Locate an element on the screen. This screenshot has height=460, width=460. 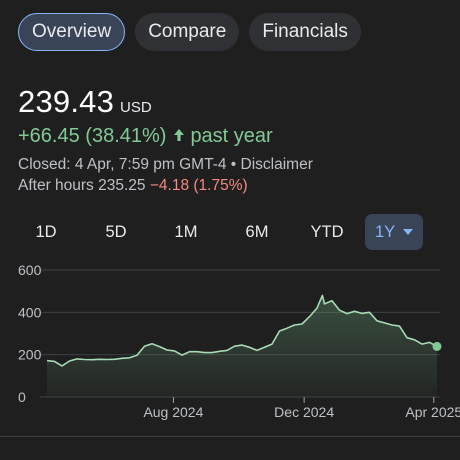
range-1d: 1D is located at coordinates (46, 232).